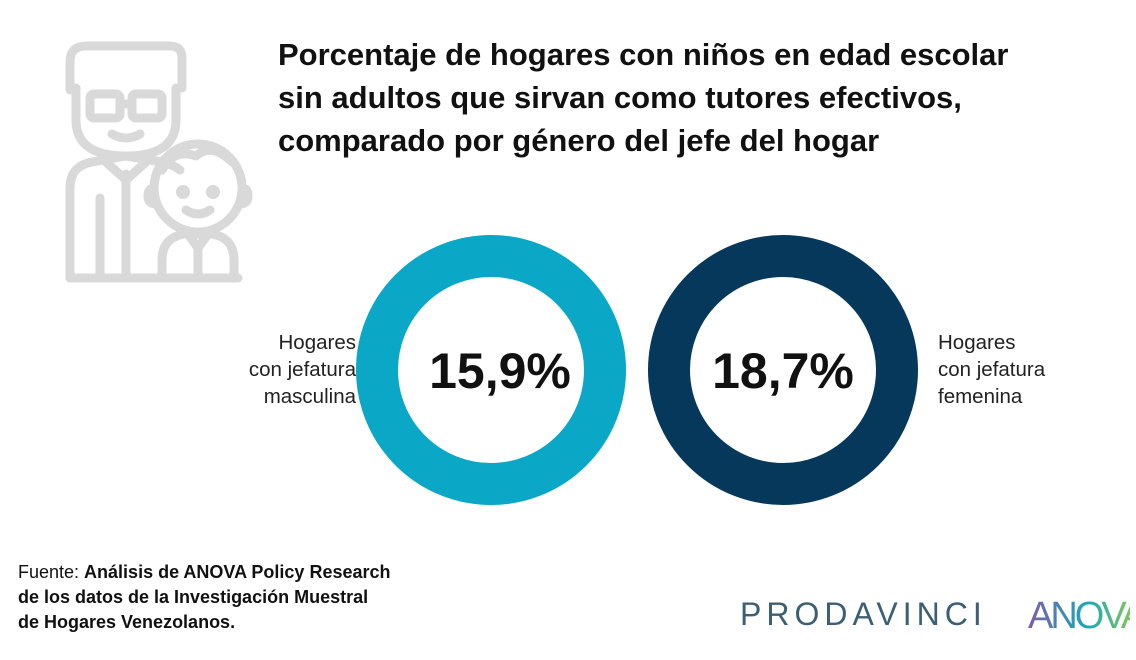 Image resolution: width=1136 pixels, height=660 pixels. I want to click on ring-masculina, so click(491, 370).